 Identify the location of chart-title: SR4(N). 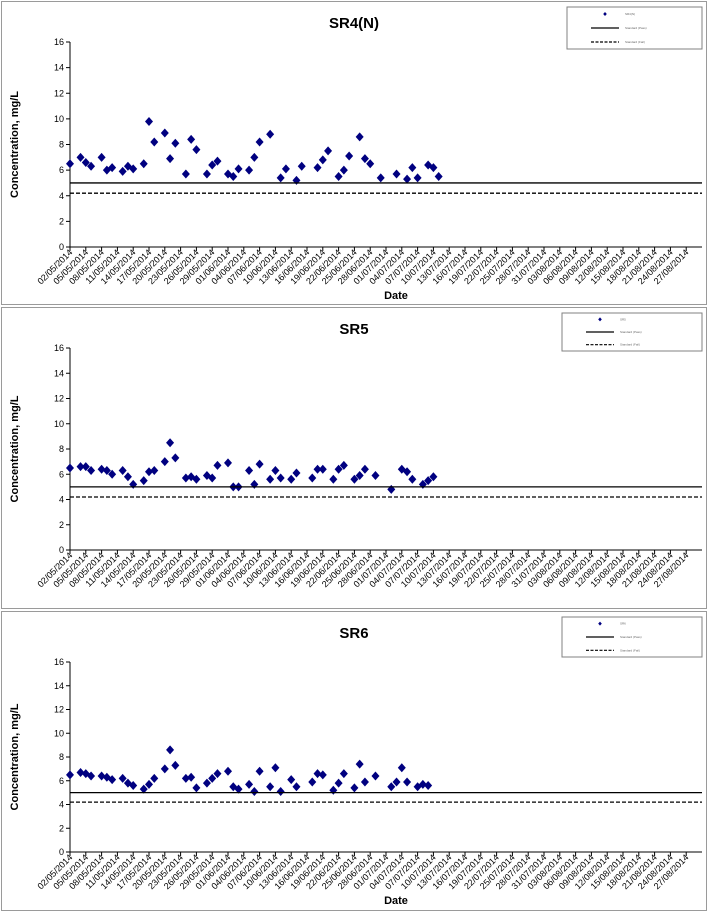
(354, 23).